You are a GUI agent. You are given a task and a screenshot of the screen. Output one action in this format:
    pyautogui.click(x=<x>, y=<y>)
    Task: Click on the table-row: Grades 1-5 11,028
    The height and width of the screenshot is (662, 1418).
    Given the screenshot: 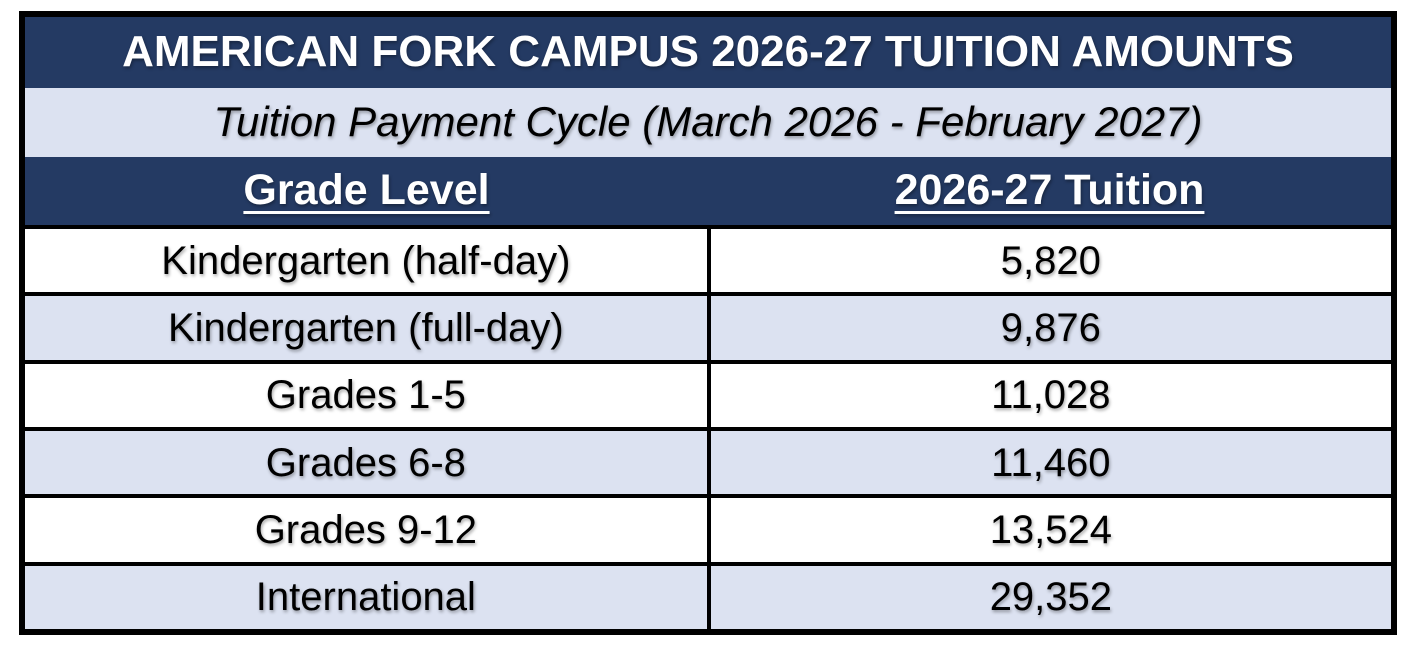 What is the action you would take?
    pyautogui.click(x=708, y=393)
    